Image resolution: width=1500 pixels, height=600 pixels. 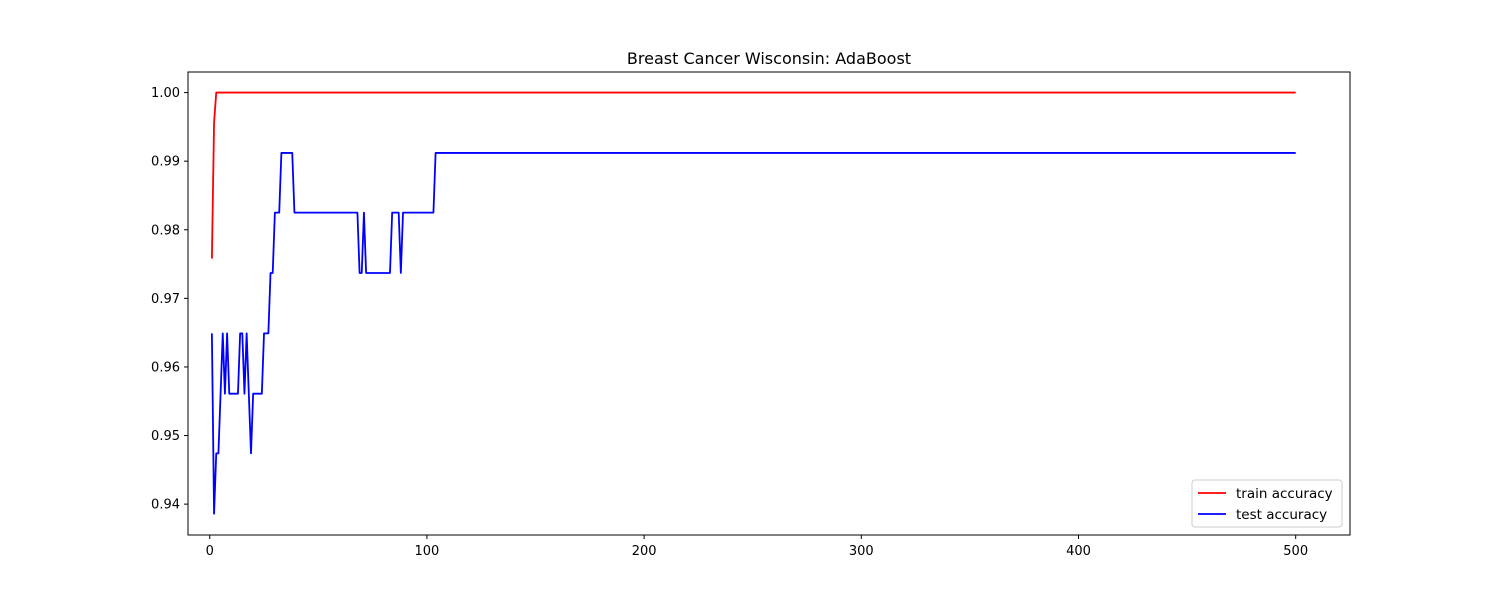 What do you see at coordinates (757, 547) in the screenshot?
I see `x-axis: 0 100 200 300 400 500` at bounding box center [757, 547].